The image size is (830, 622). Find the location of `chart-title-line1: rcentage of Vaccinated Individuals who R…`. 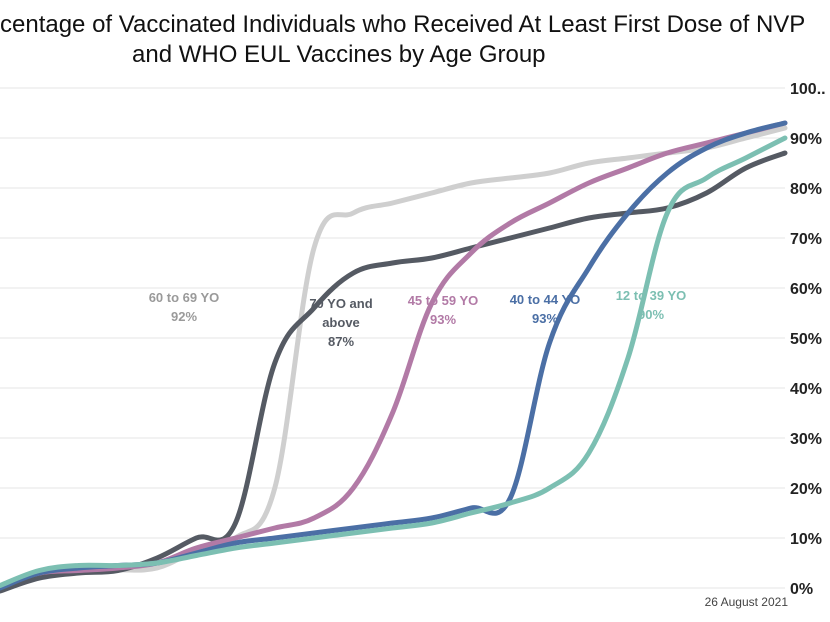

chart-title-line1: rcentage of Vaccinated Individuals who R… is located at coordinates (403, 24).